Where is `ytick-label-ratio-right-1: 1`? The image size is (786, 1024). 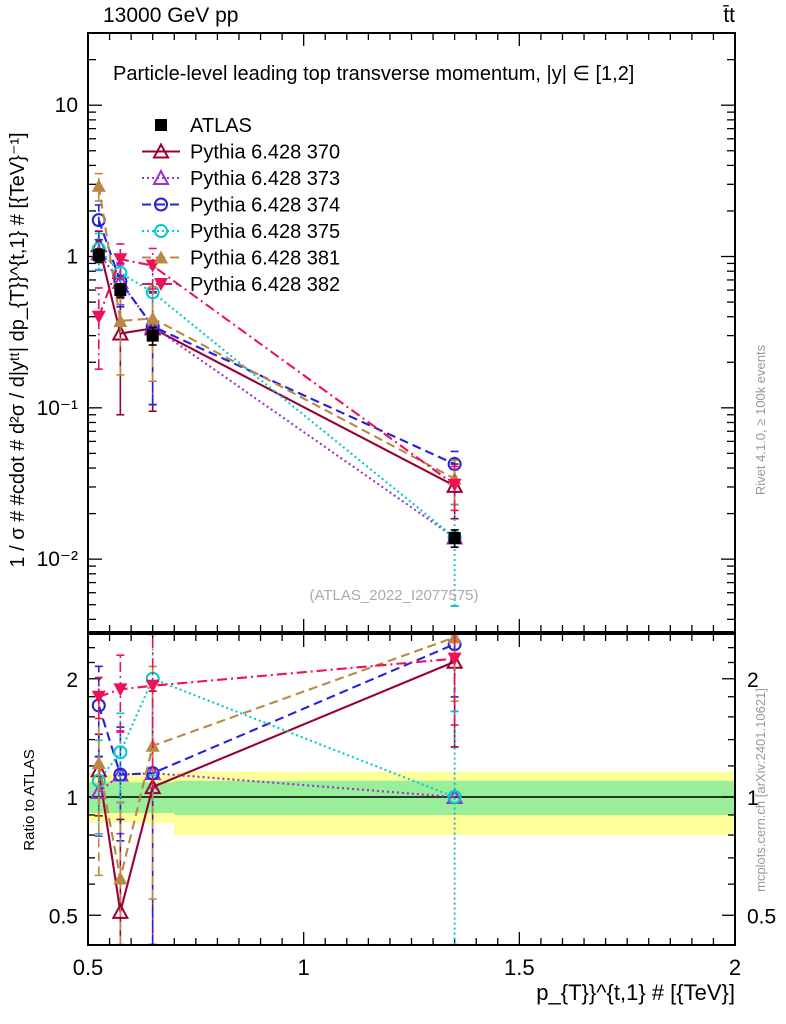 ytick-label-ratio-right-1: 1 is located at coordinates (753, 798).